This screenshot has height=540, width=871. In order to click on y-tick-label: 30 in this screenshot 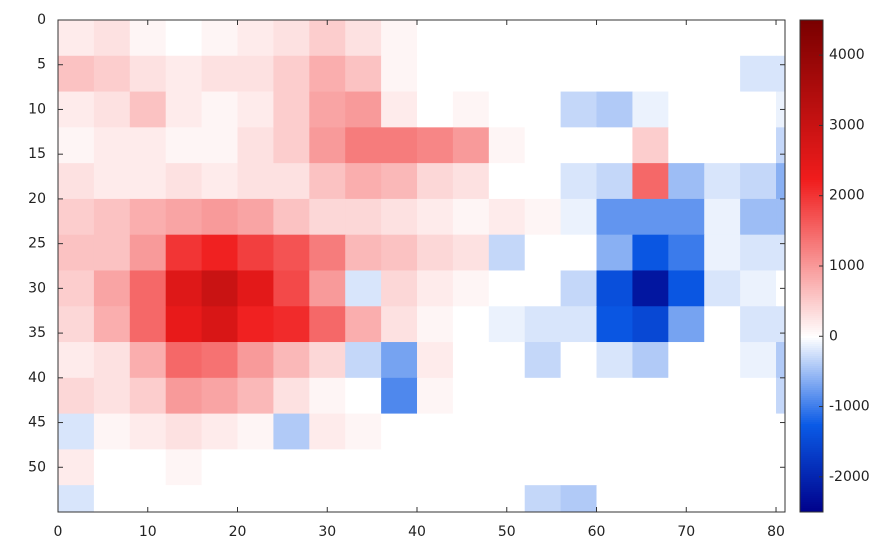, I will do `click(37, 288)`.